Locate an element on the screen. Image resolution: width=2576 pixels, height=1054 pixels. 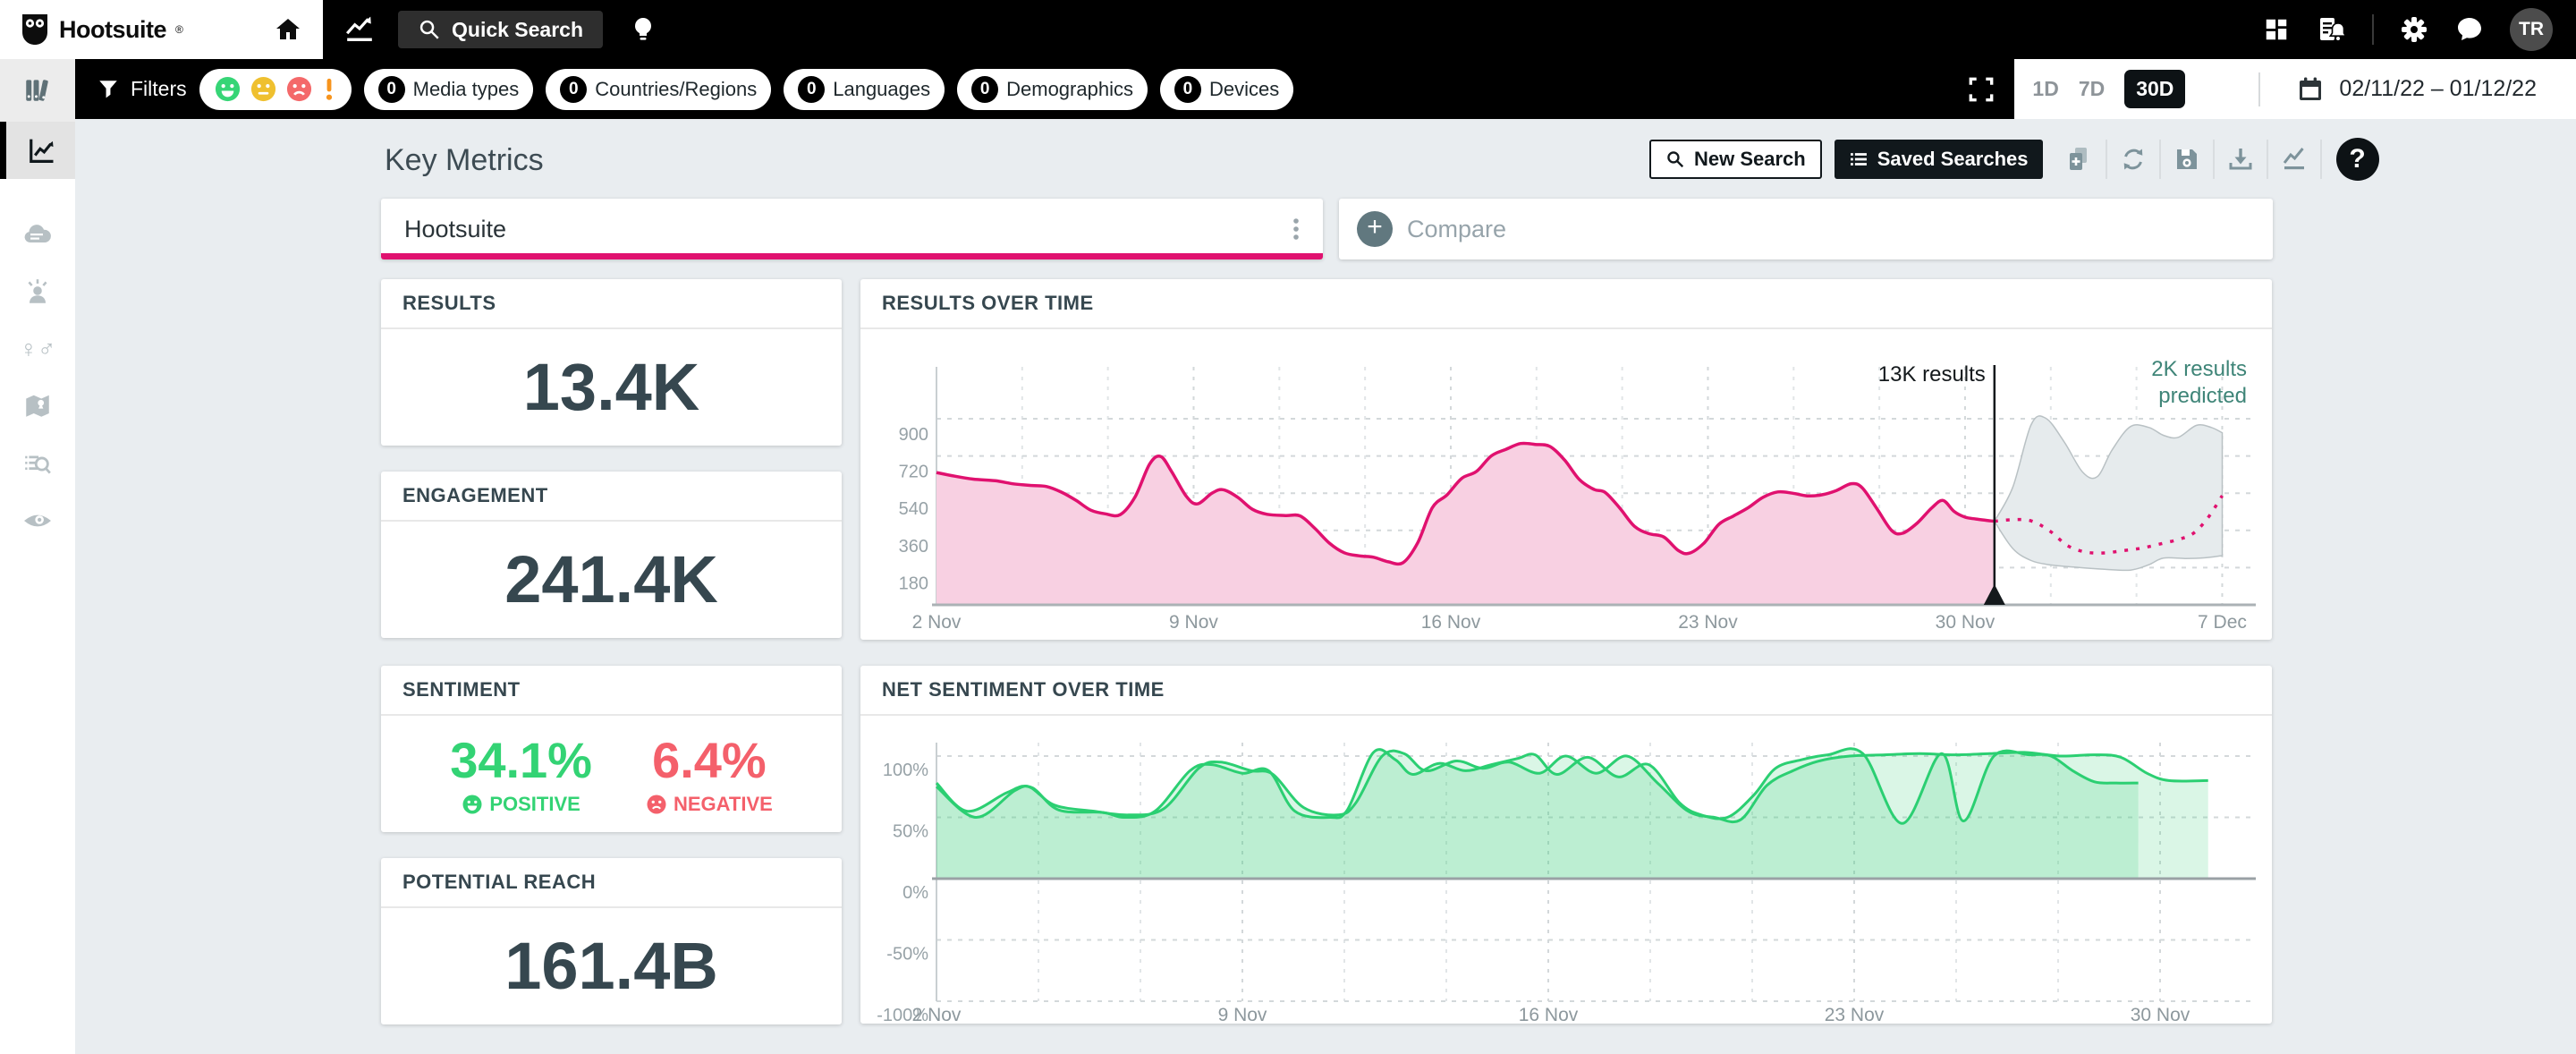
date-controls: 1D 7D 30D 02/11/22 – 01/12/22 is located at coordinates (2295, 89).